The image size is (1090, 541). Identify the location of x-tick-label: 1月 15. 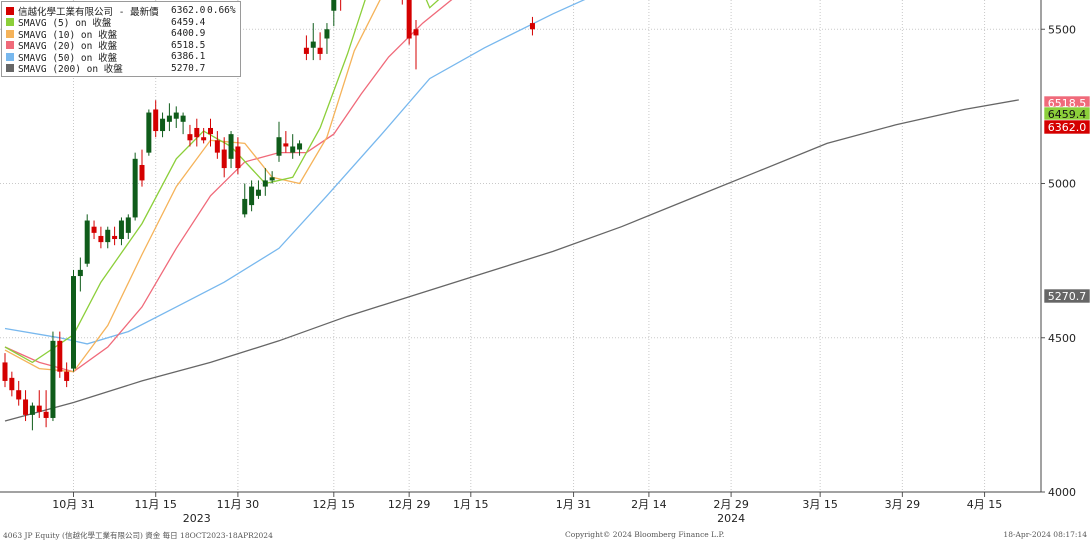
(471, 504).